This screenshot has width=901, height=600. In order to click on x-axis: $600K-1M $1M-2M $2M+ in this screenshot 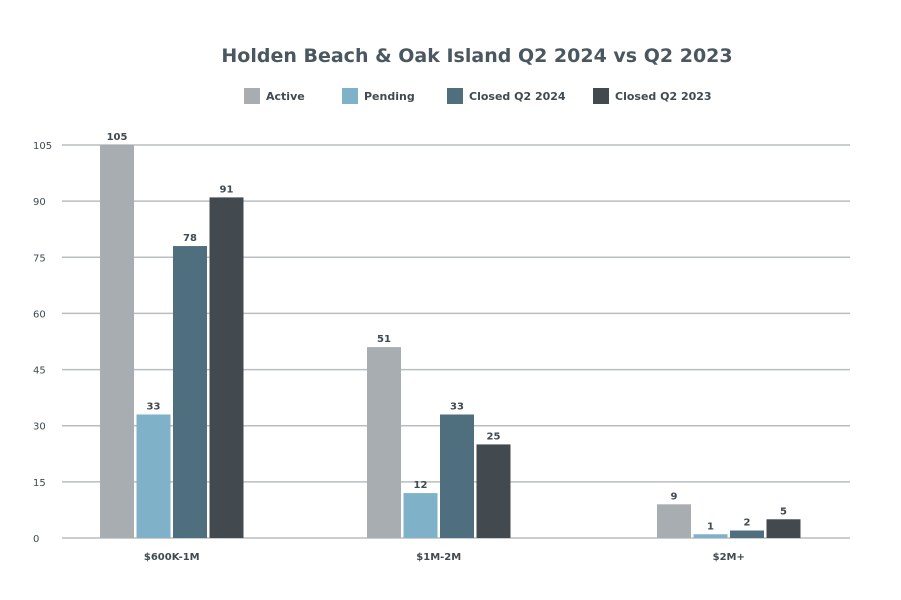, I will do `click(444, 557)`.